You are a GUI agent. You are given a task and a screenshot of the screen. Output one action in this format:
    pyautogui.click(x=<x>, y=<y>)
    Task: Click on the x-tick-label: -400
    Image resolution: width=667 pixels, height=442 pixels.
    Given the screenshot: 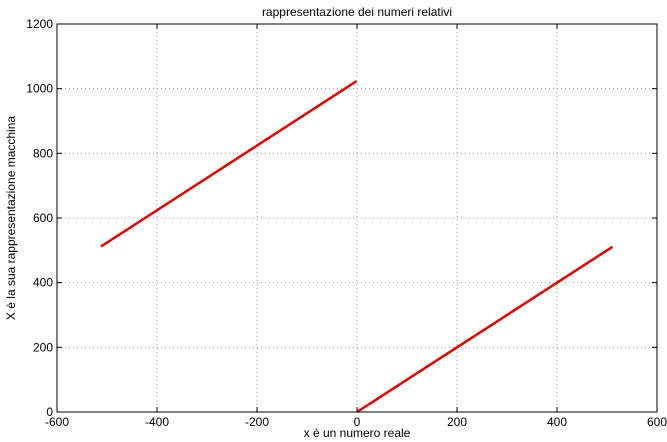 What is the action you would take?
    pyautogui.click(x=157, y=422)
    